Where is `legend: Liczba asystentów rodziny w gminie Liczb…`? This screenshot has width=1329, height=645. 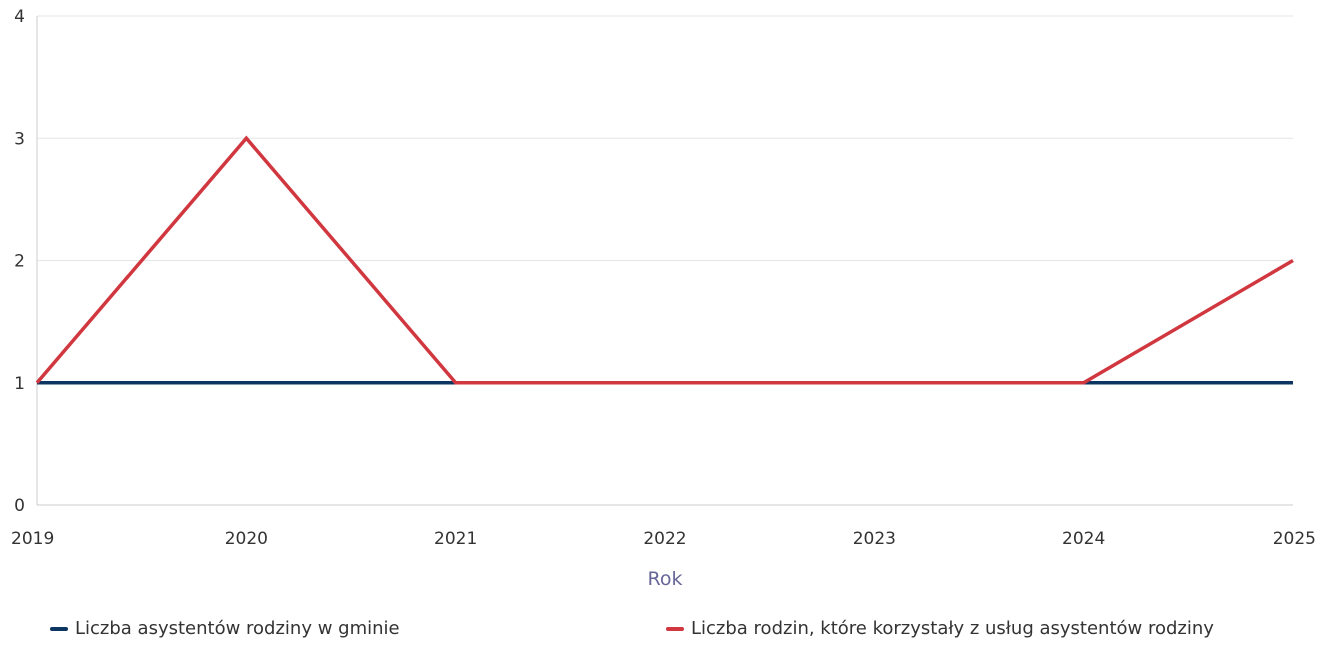
legend: Liczba asystentów rodziny w gminie Liczb… is located at coordinates (664, 631).